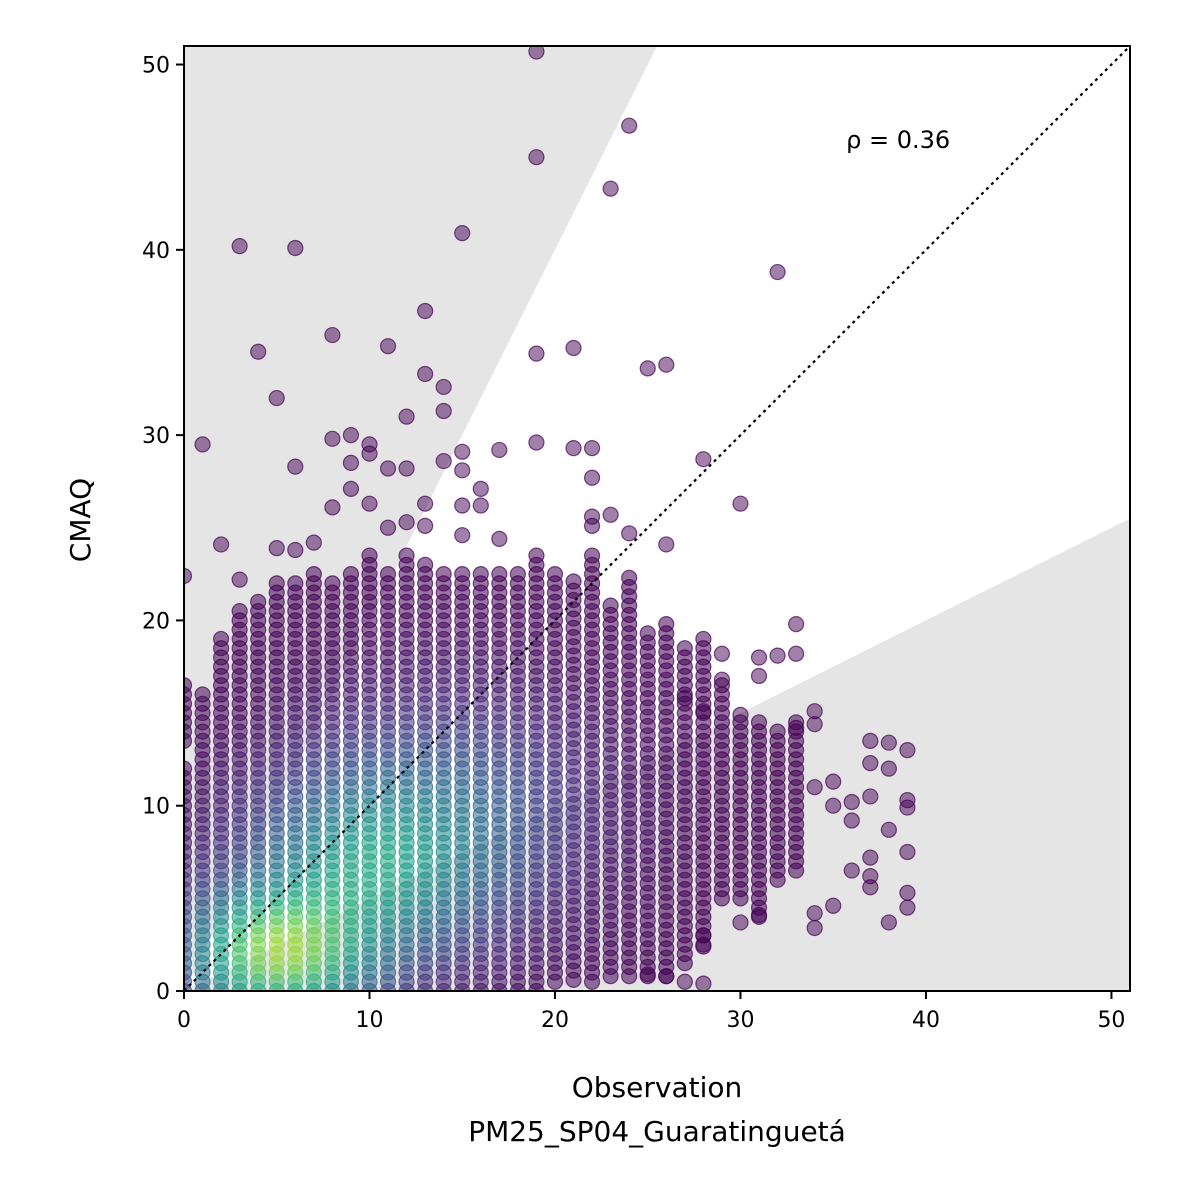 Image resolution: width=1200 pixels, height=1200 pixels. I want to click on y-axis-label: CMAQ, so click(80, 520).